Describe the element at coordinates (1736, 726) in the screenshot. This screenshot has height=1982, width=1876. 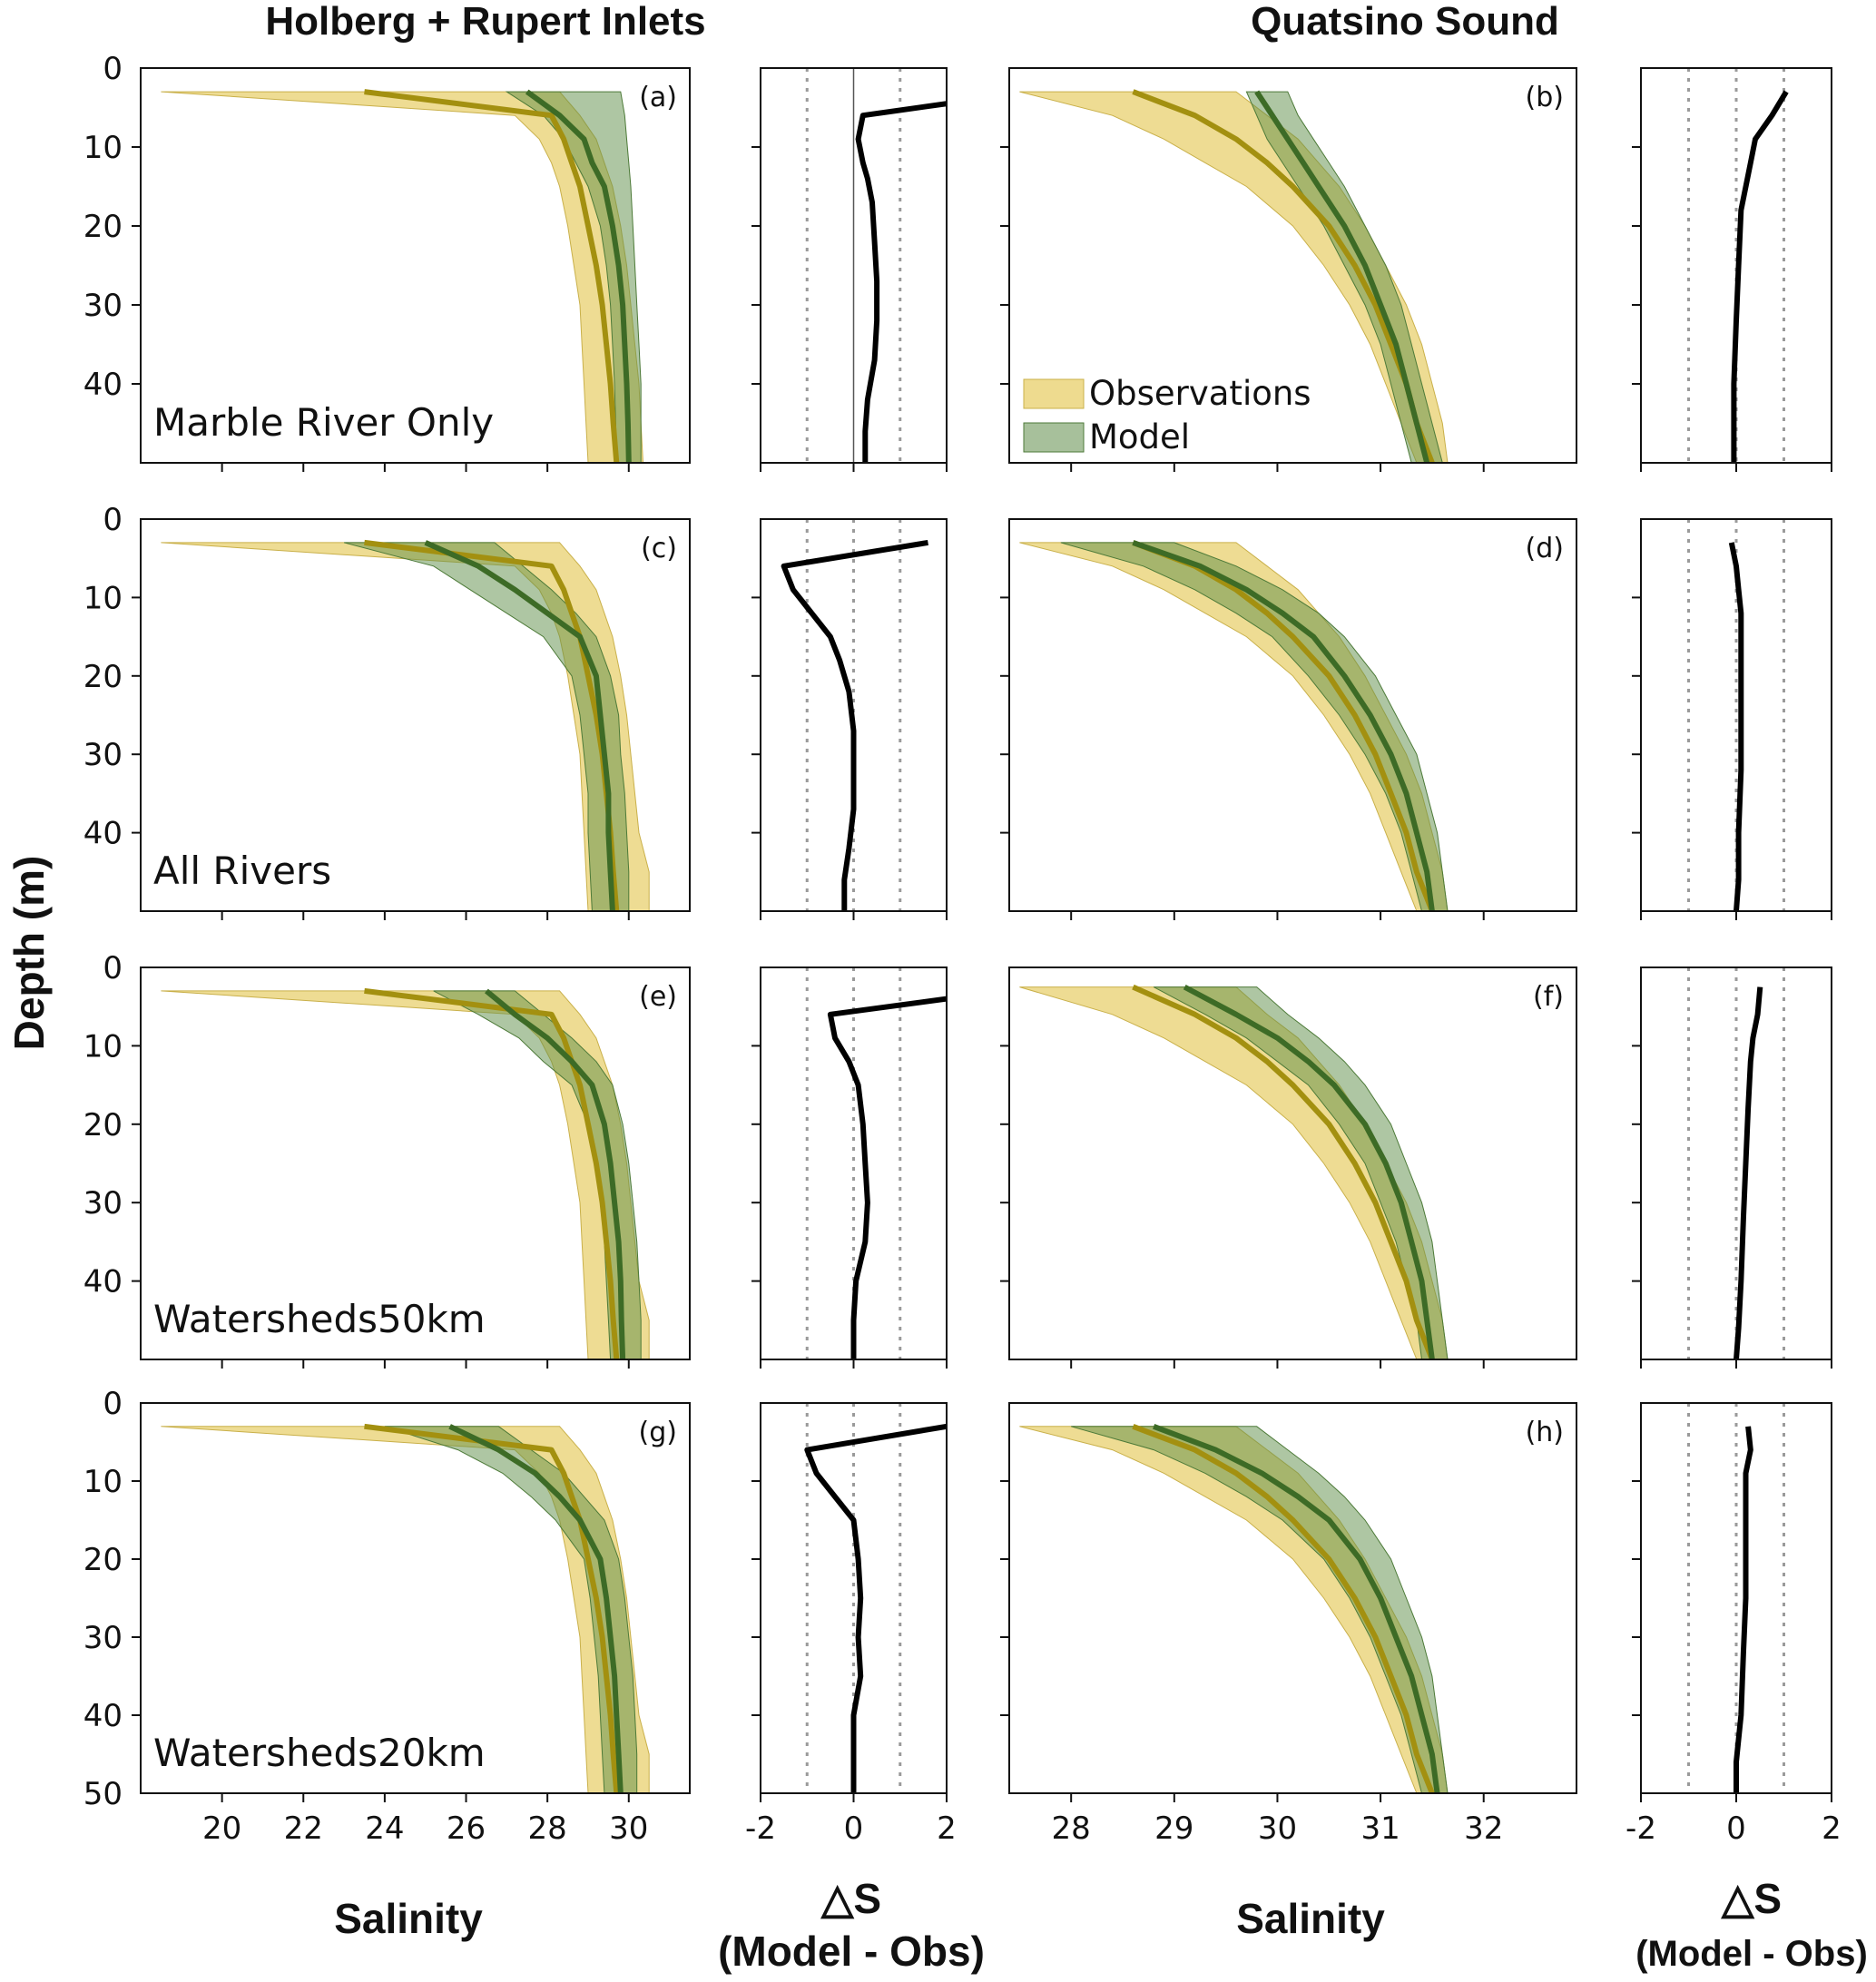
I see `panel-r2-c4-delta-line` at that location.